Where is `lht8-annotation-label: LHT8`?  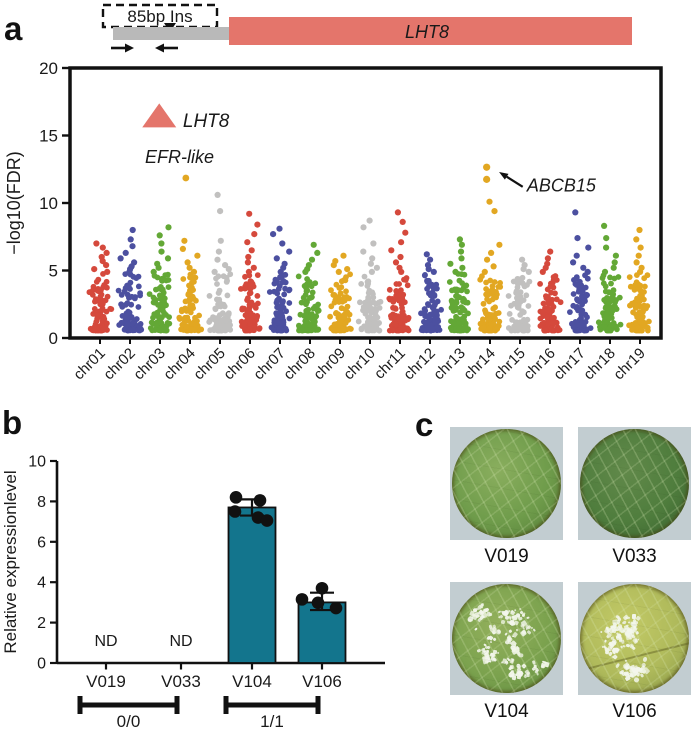
lht8-annotation-label: LHT8 is located at coordinates (206, 121).